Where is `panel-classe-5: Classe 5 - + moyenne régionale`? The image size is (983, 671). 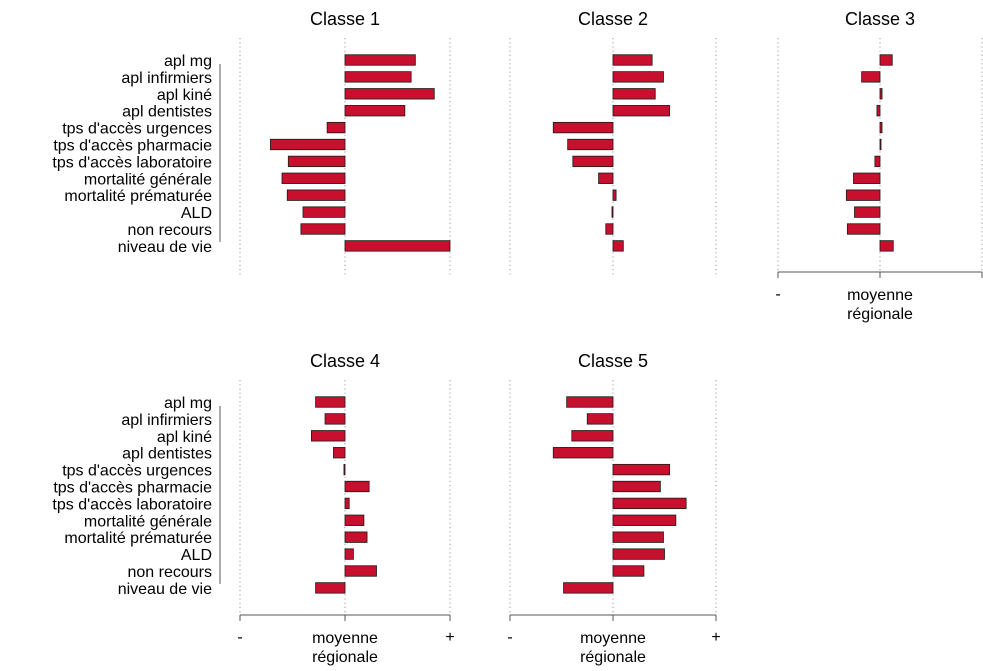
panel-classe-5: Classe 5 - + moyenne régionale is located at coordinates (613, 508).